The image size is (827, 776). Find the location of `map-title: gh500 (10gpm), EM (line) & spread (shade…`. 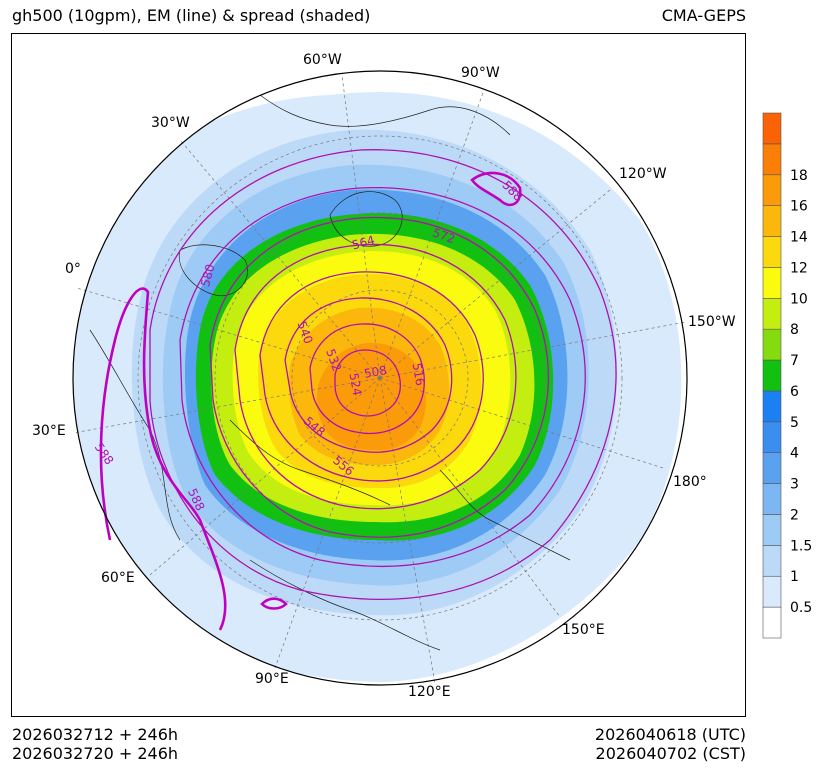

map-title: gh500 (10gpm), EM (line) & spread (shade… is located at coordinates (191, 15).